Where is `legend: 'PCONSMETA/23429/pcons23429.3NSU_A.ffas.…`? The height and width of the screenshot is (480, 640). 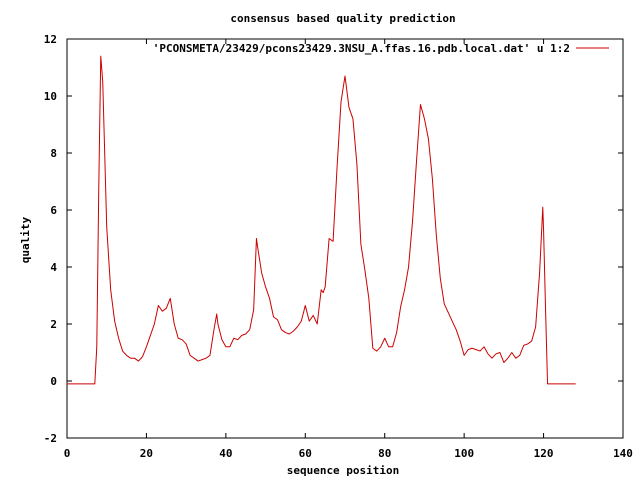 legend: 'PCONSMETA/23429/pcons23429.3NSU_A.ffas.… is located at coordinates (381, 48).